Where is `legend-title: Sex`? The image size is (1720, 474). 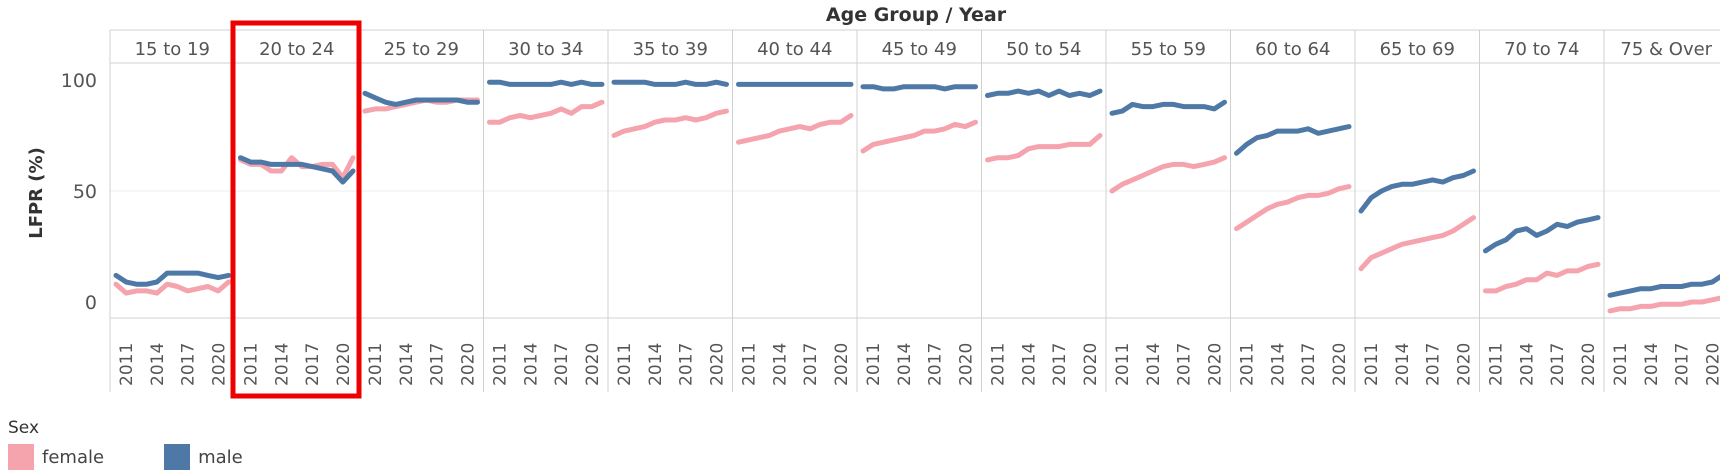 legend-title: Sex is located at coordinates (24, 428).